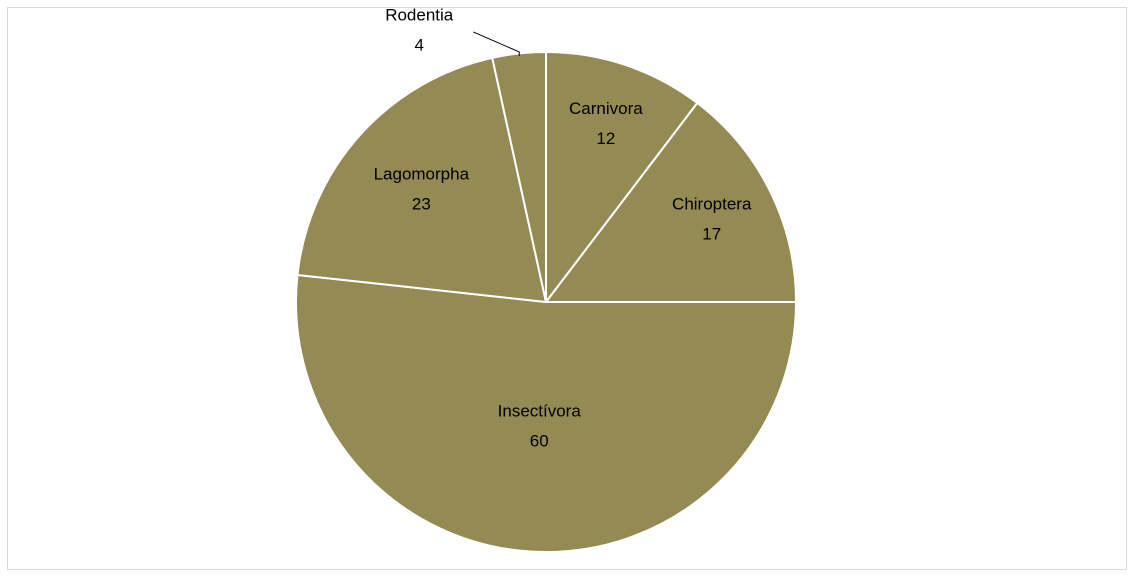 Image resolution: width=1134 pixels, height=577 pixels. What do you see at coordinates (496, 43) in the screenshot?
I see `leader-line` at bounding box center [496, 43].